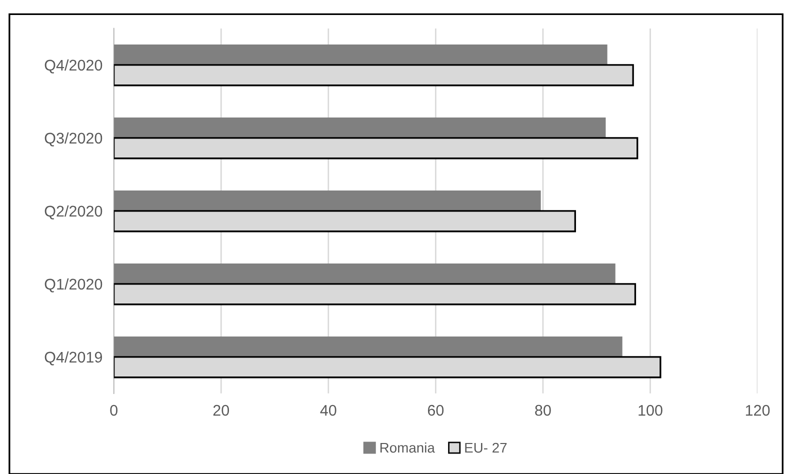 The width and height of the screenshot is (785, 474). I want to click on legend-label: EU- 27, so click(486, 447).